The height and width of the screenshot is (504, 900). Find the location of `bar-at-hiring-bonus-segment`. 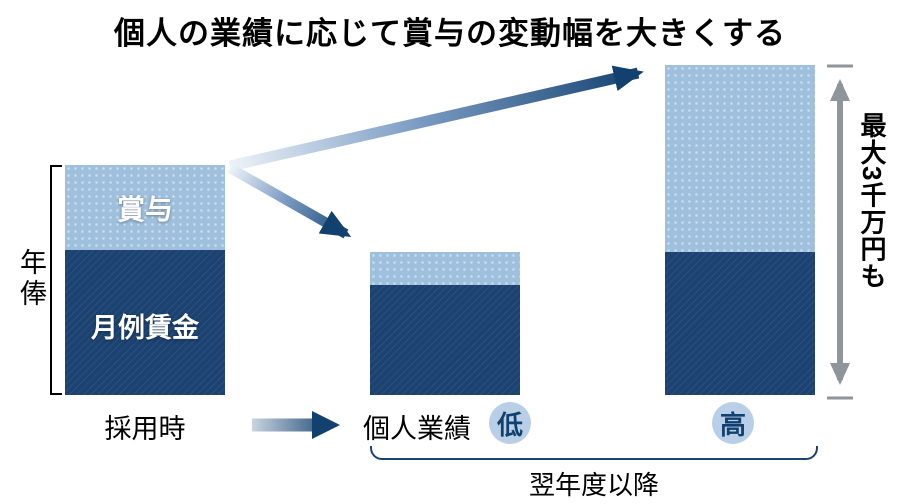

bar-at-hiring-bonus-segment is located at coordinates (145, 207).